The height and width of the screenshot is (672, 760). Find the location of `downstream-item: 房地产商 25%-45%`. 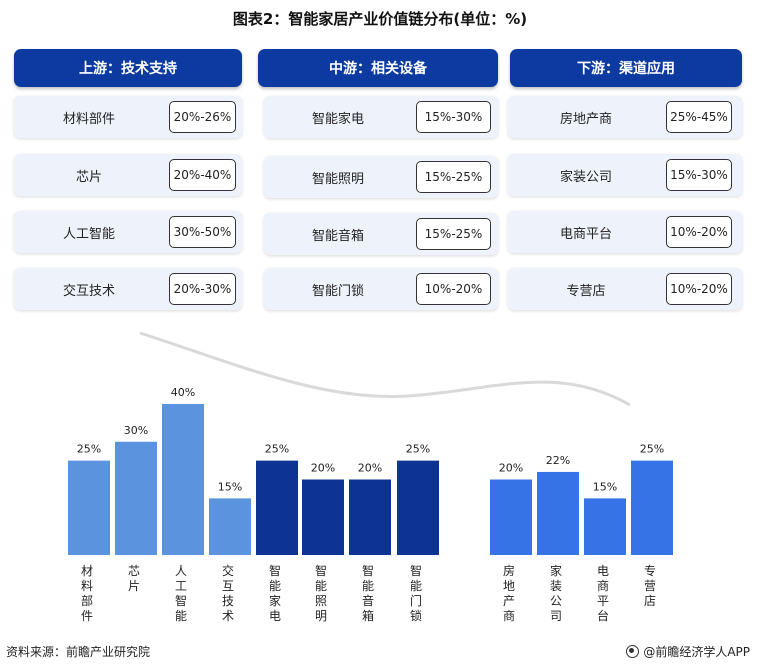

downstream-item: 房地产商 25%-45% is located at coordinates (625, 117).